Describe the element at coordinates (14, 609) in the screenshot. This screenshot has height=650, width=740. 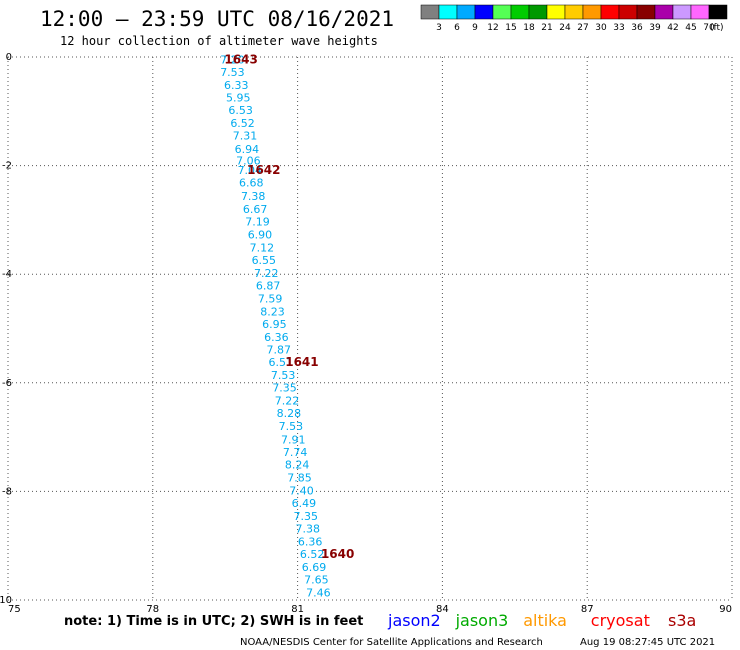
I see `x-tick-label: 75` at that location.